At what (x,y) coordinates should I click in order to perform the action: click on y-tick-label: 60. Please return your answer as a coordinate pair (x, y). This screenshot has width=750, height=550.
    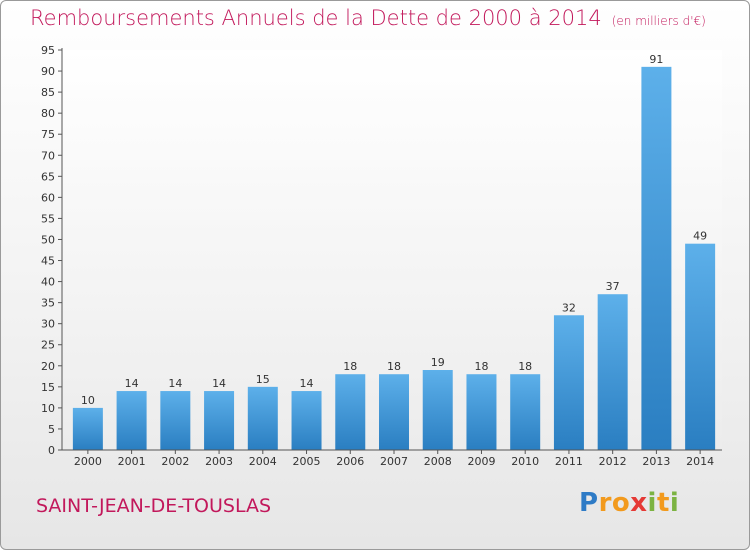
    Looking at the image, I should click on (48, 197).